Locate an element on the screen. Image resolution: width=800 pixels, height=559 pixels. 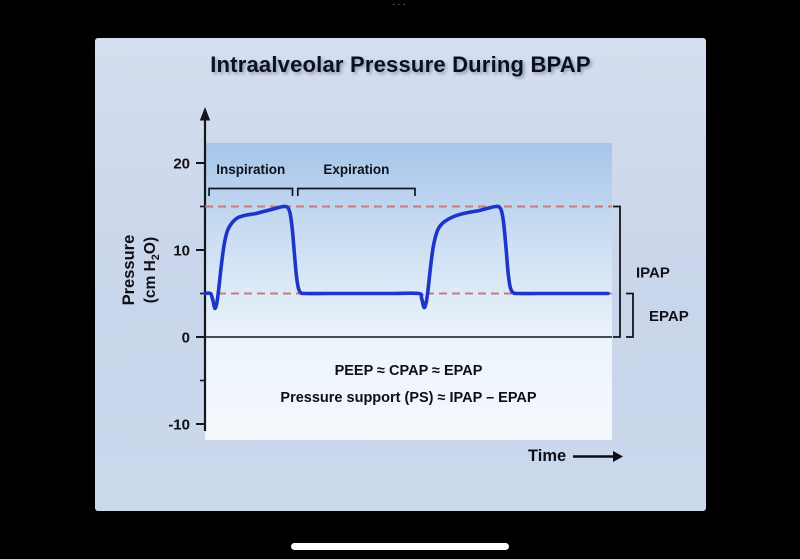
range-bracket-label-epap: EPAP is located at coordinates (669, 316).